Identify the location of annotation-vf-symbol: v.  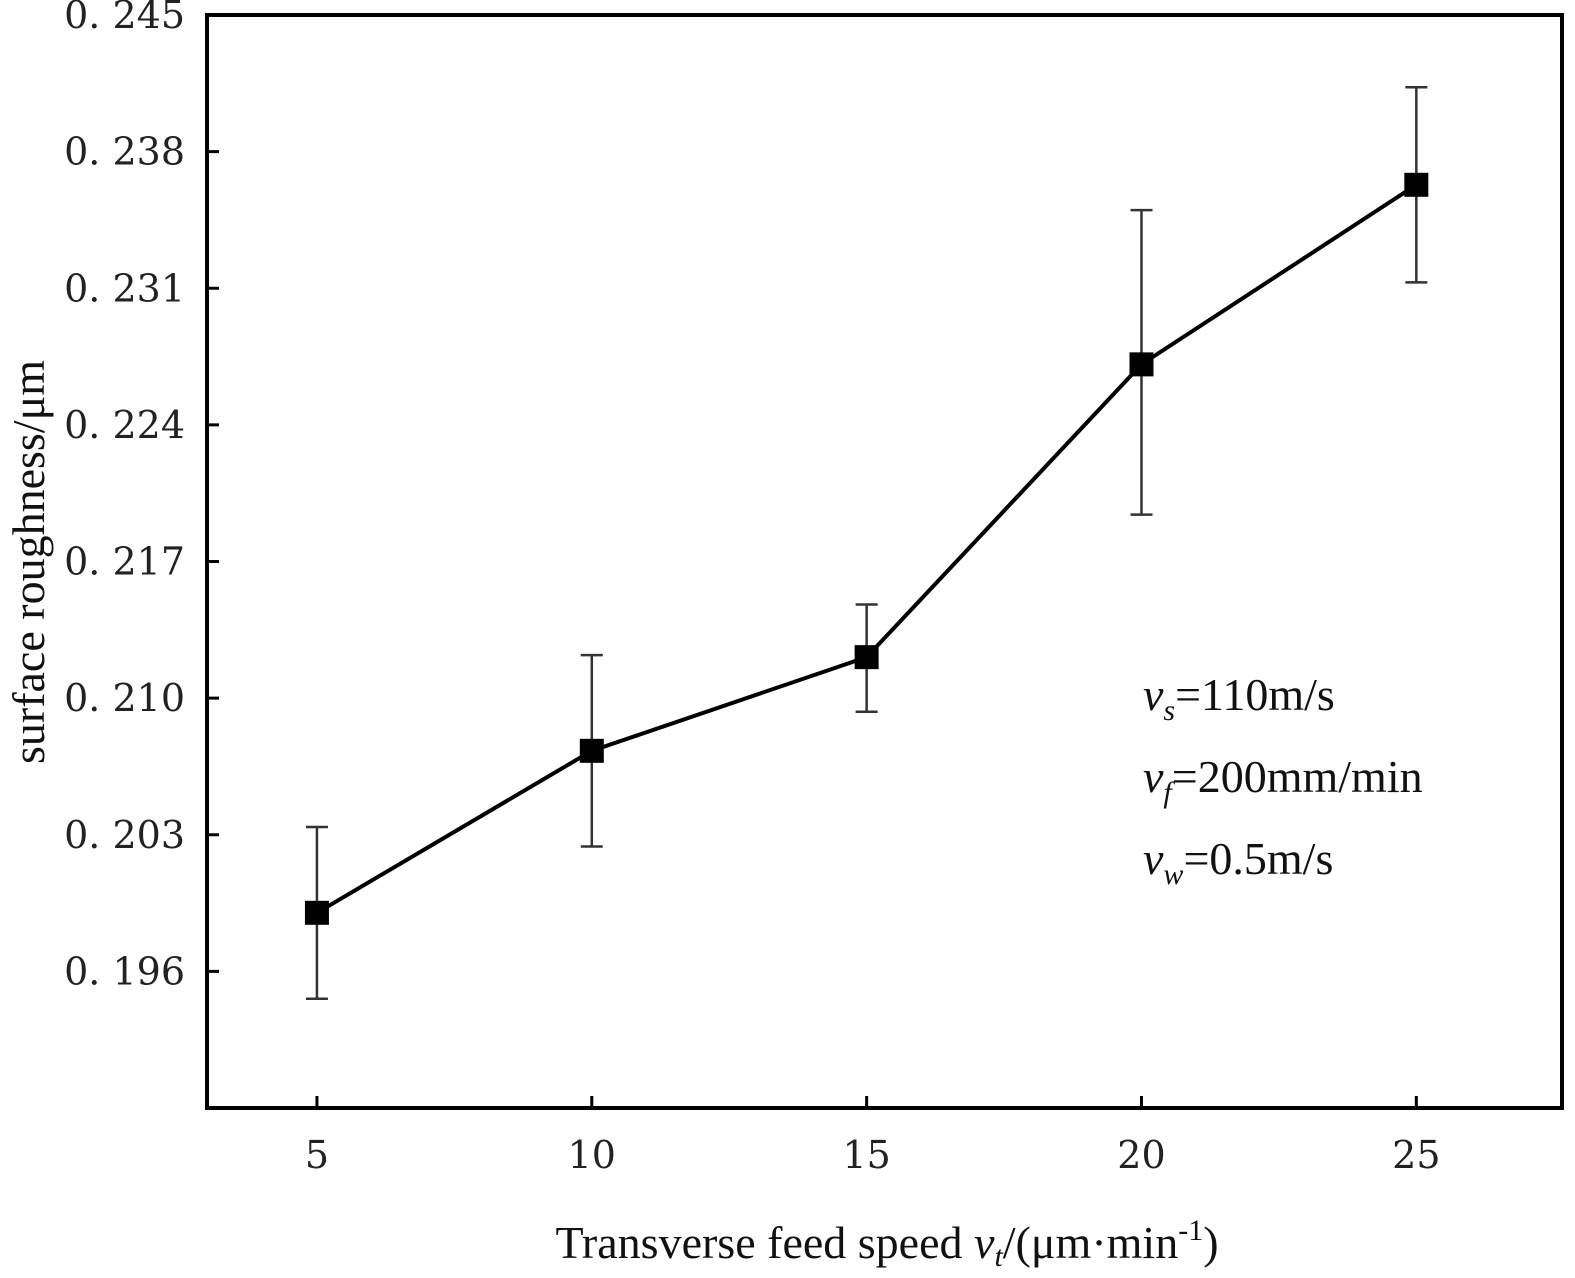
(1153, 776).